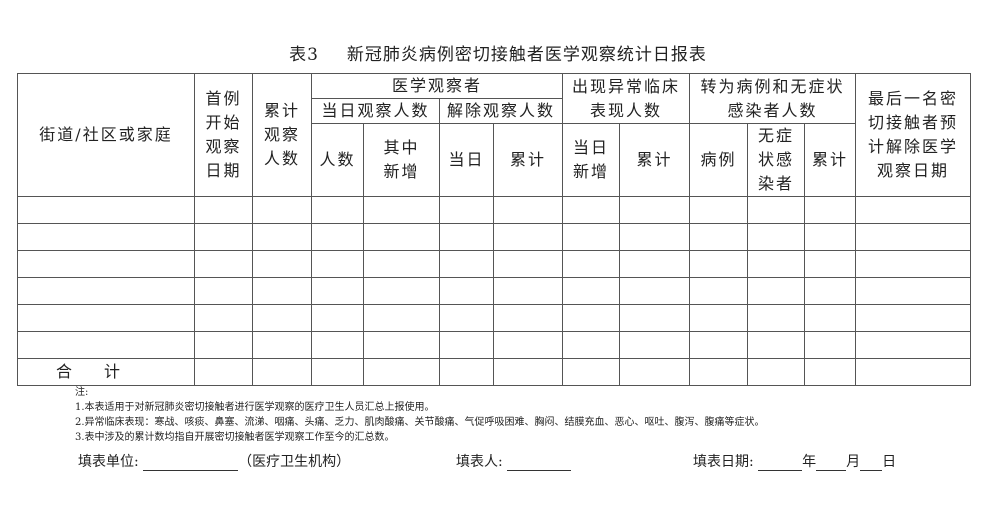 The width and height of the screenshot is (996, 514). What do you see at coordinates (871, 463) in the screenshot?
I see `day-field` at bounding box center [871, 463].